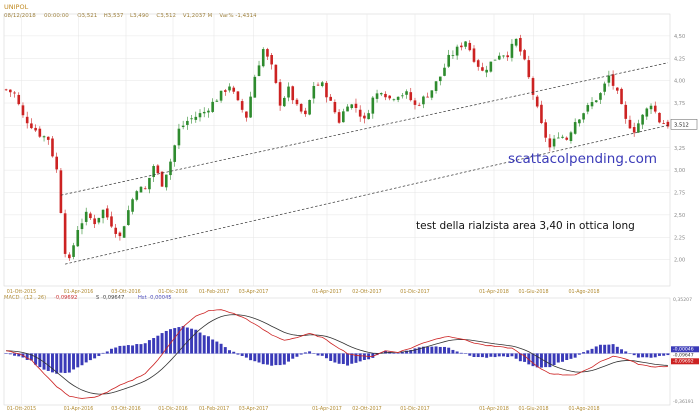  I want to click on price-x-tick-label: 03-Apr-2017, so click(254, 292).